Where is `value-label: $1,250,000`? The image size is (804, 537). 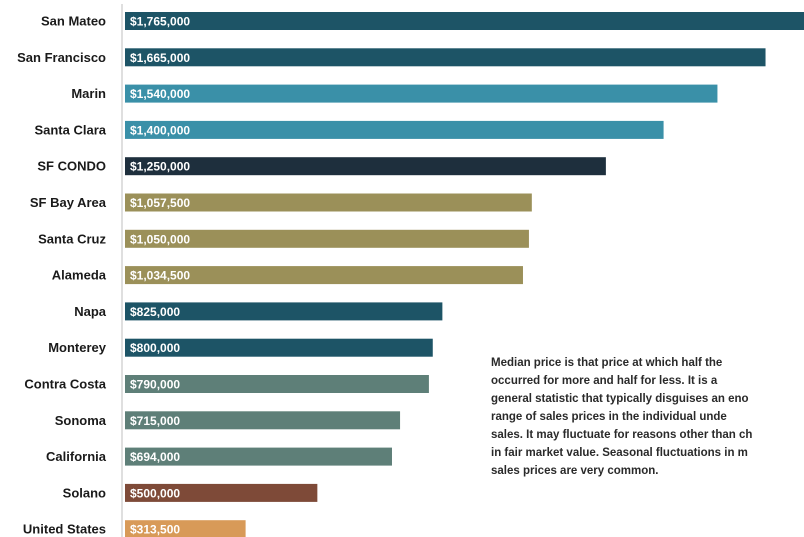
value-label: $1,250,000 is located at coordinates (160, 167).